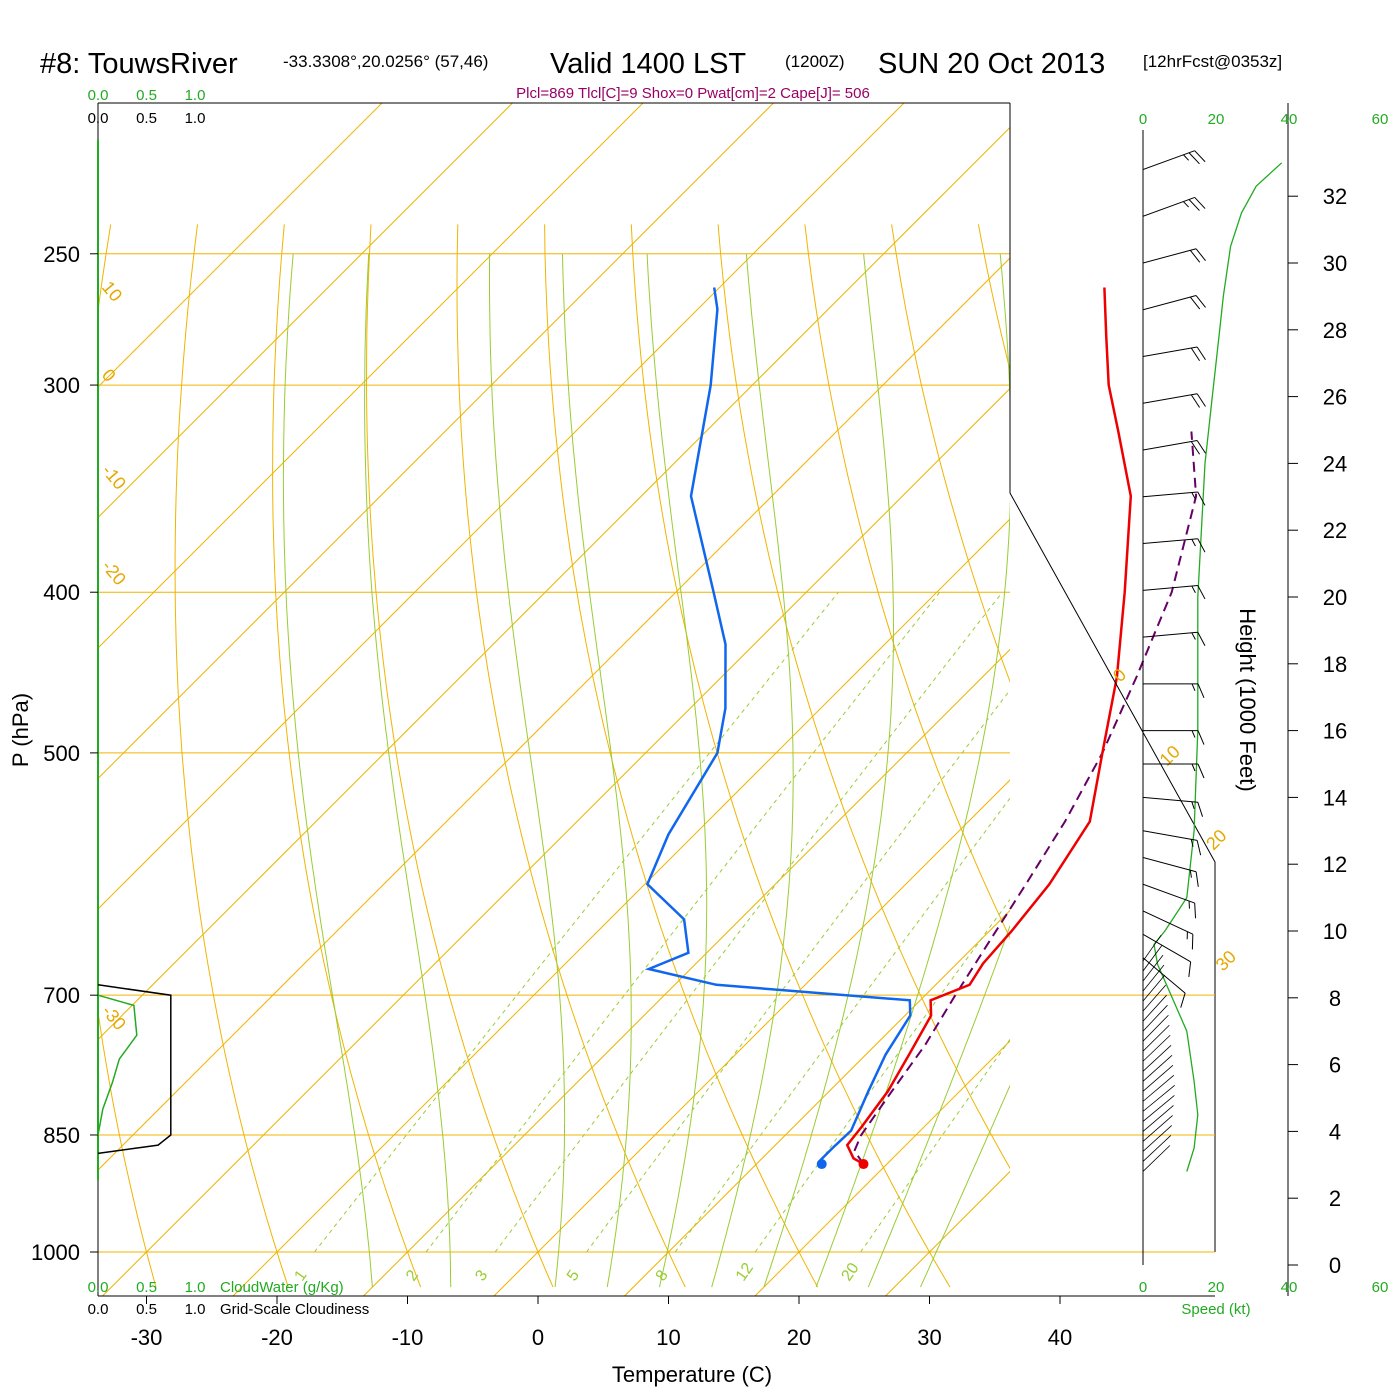 This screenshot has width=1400, height=1400. What do you see at coordinates (1289, 1287) in the screenshot?
I see `speed-tick-bottom: 40` at bounding box center [1289, 1287].